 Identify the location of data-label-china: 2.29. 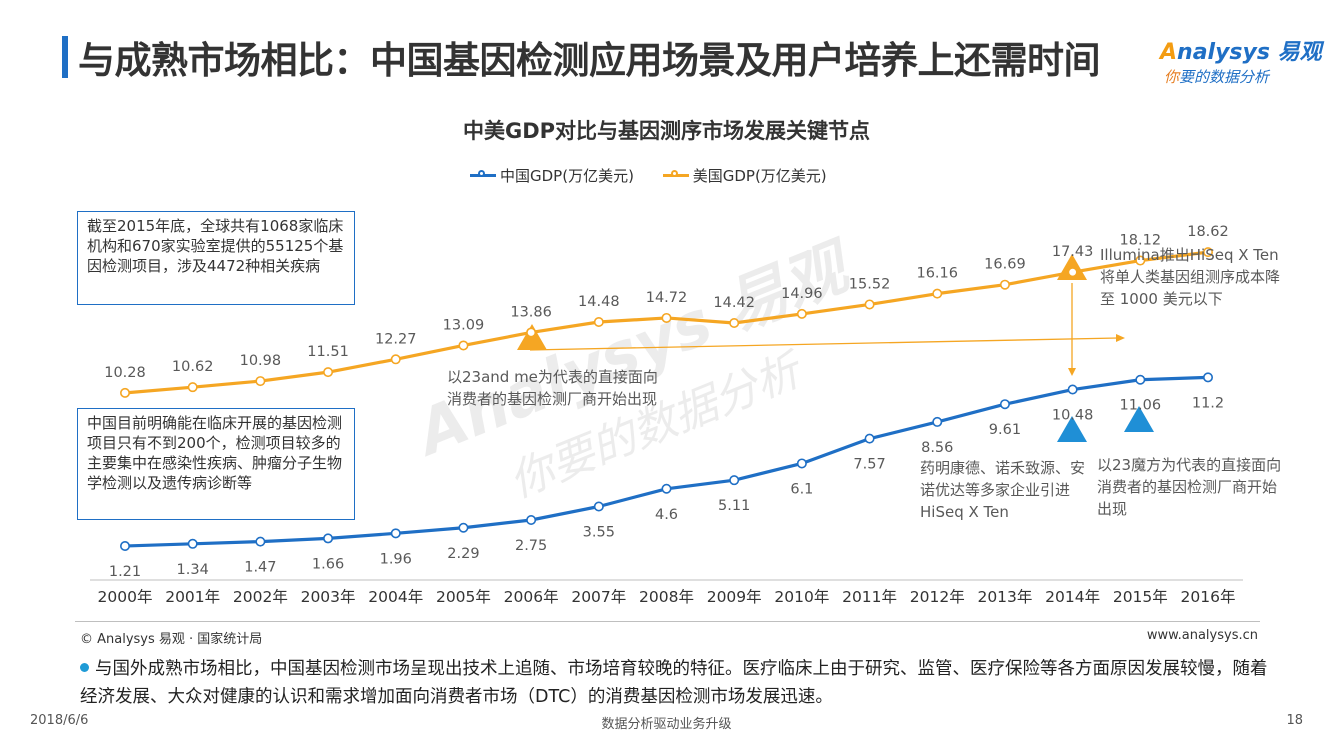
(463, 554).